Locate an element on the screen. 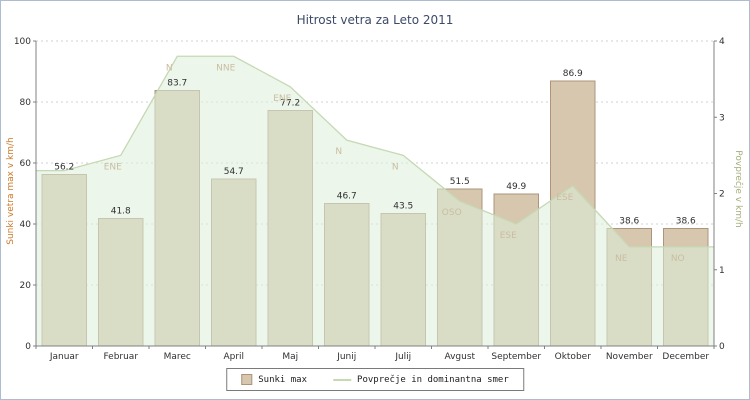 Image resolution: width=750 pixels, height=400 pixels. left-tick-label: 20 is located at coordinates (26, 286).